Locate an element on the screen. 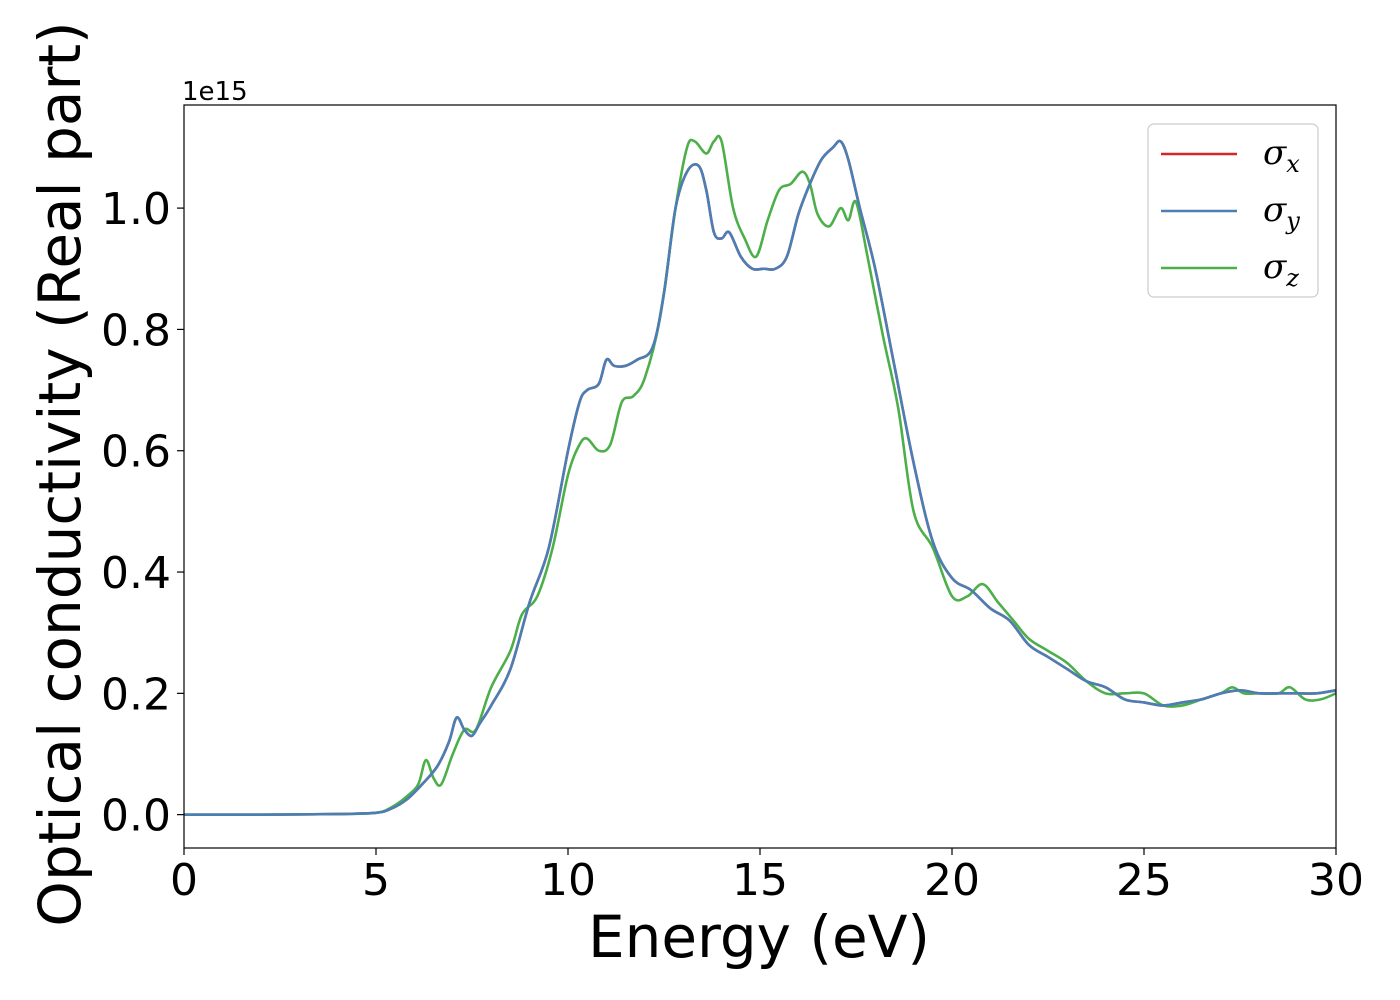 The image size is (1400, 1000). y-tick-label: 0.6 is located at coordinates (136, 452).